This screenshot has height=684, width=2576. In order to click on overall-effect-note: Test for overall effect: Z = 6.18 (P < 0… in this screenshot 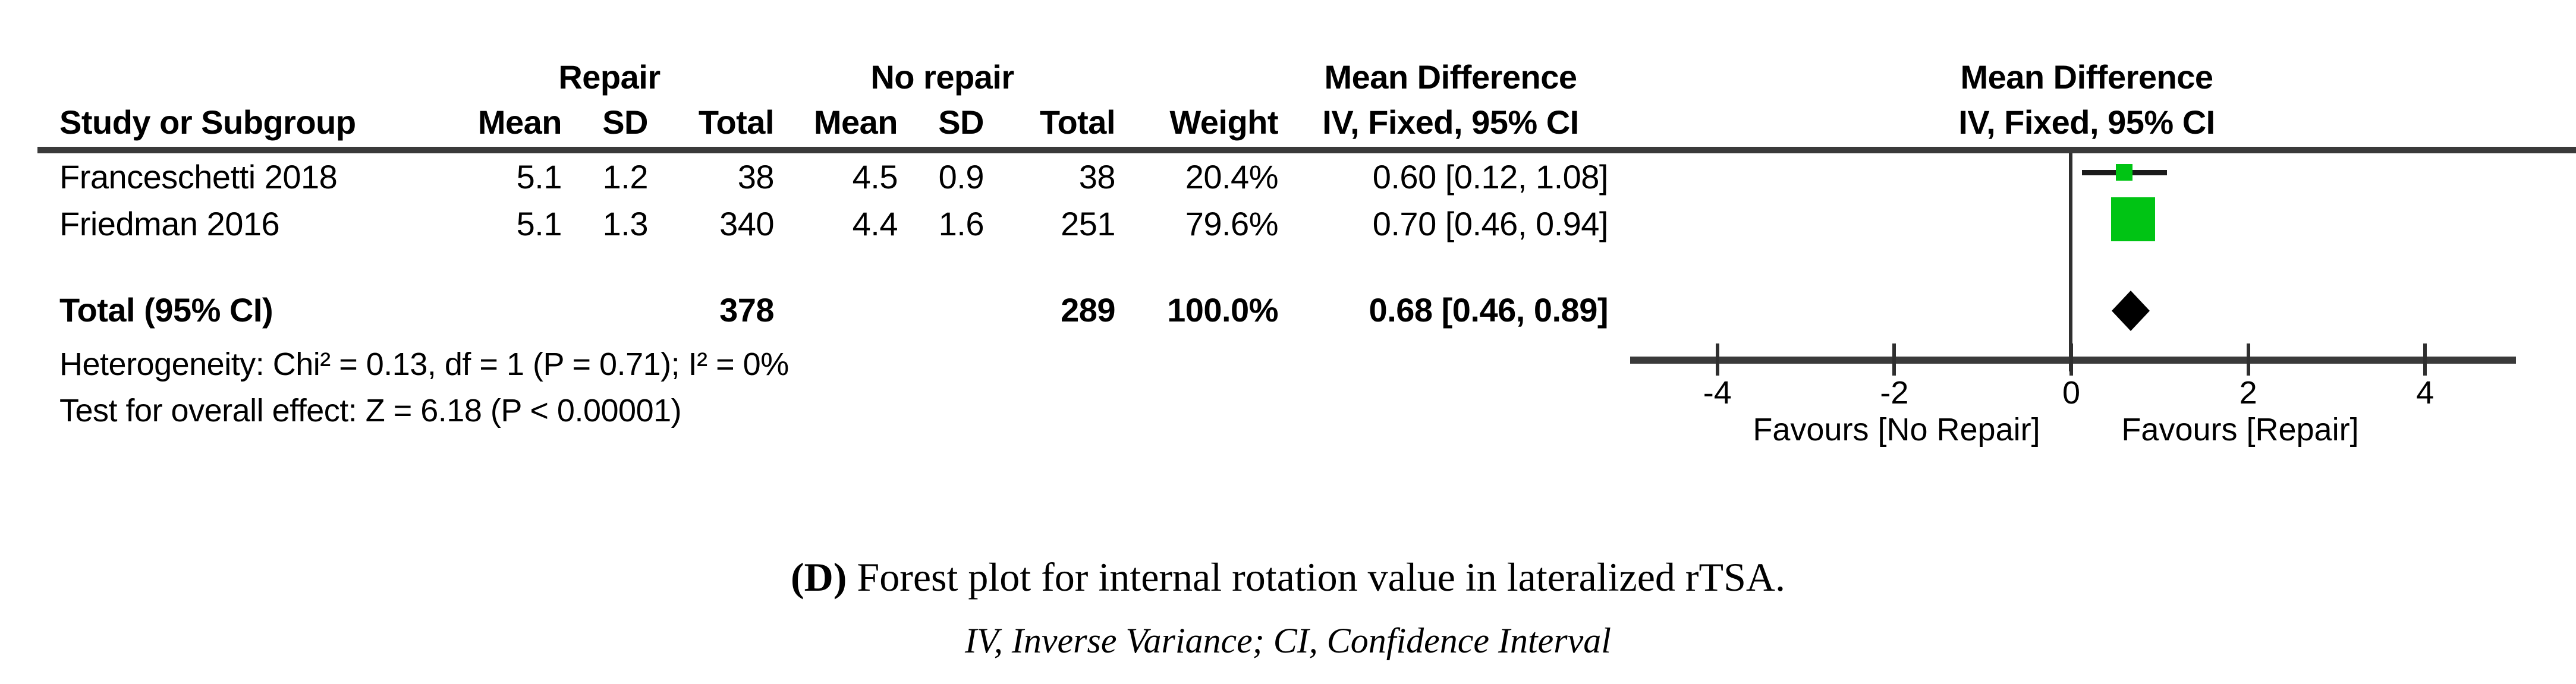, I will do `click(370, 411)`.